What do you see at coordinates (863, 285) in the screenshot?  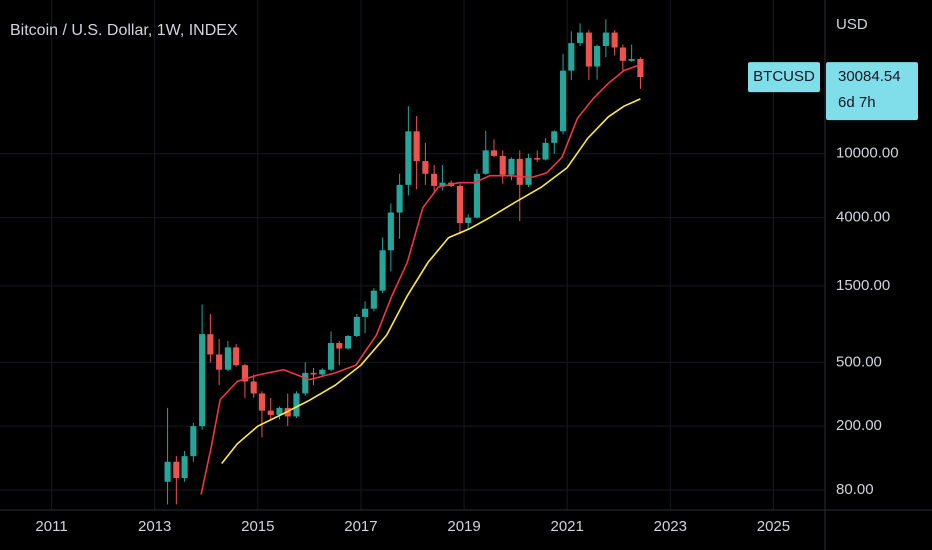 I see `y-tick-label: 1500.00` at bounding box center [863, 285].